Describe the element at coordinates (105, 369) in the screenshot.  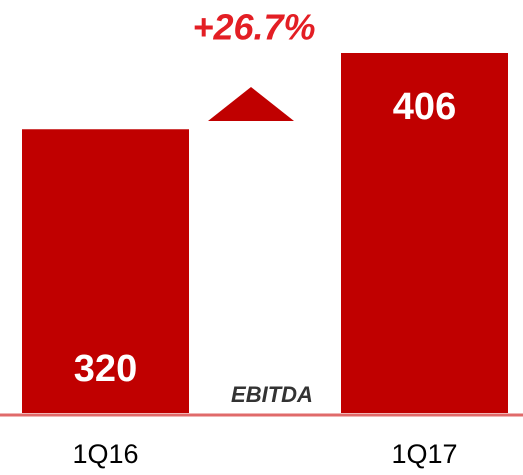
I see `value-label: 320` at that location.